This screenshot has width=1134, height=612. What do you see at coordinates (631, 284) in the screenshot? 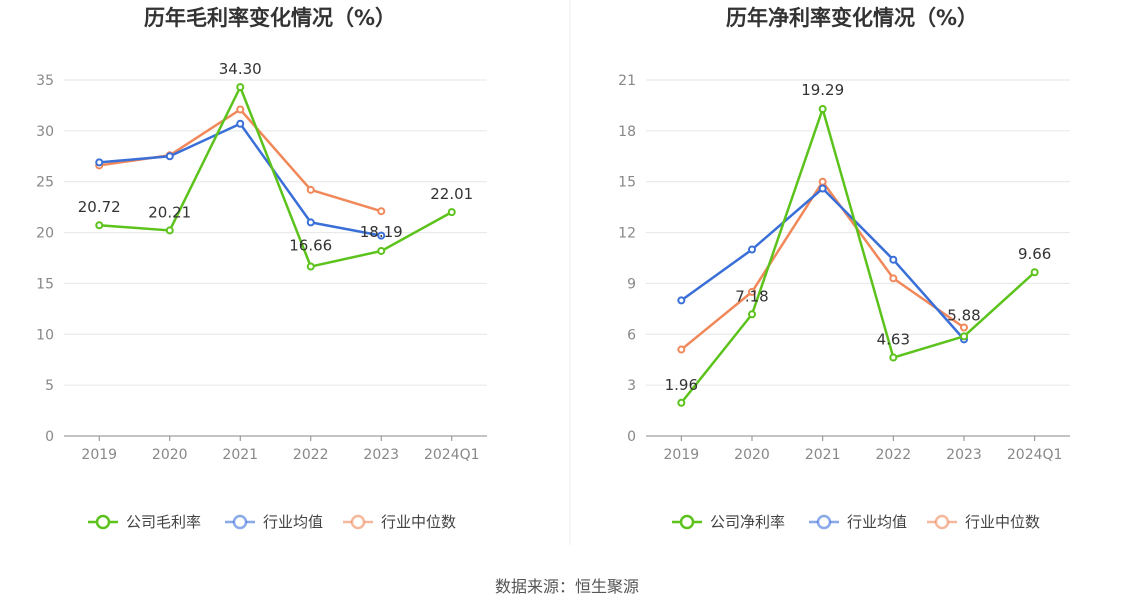
I see `y-tick-label: 9` at bounding box center [631, 284].